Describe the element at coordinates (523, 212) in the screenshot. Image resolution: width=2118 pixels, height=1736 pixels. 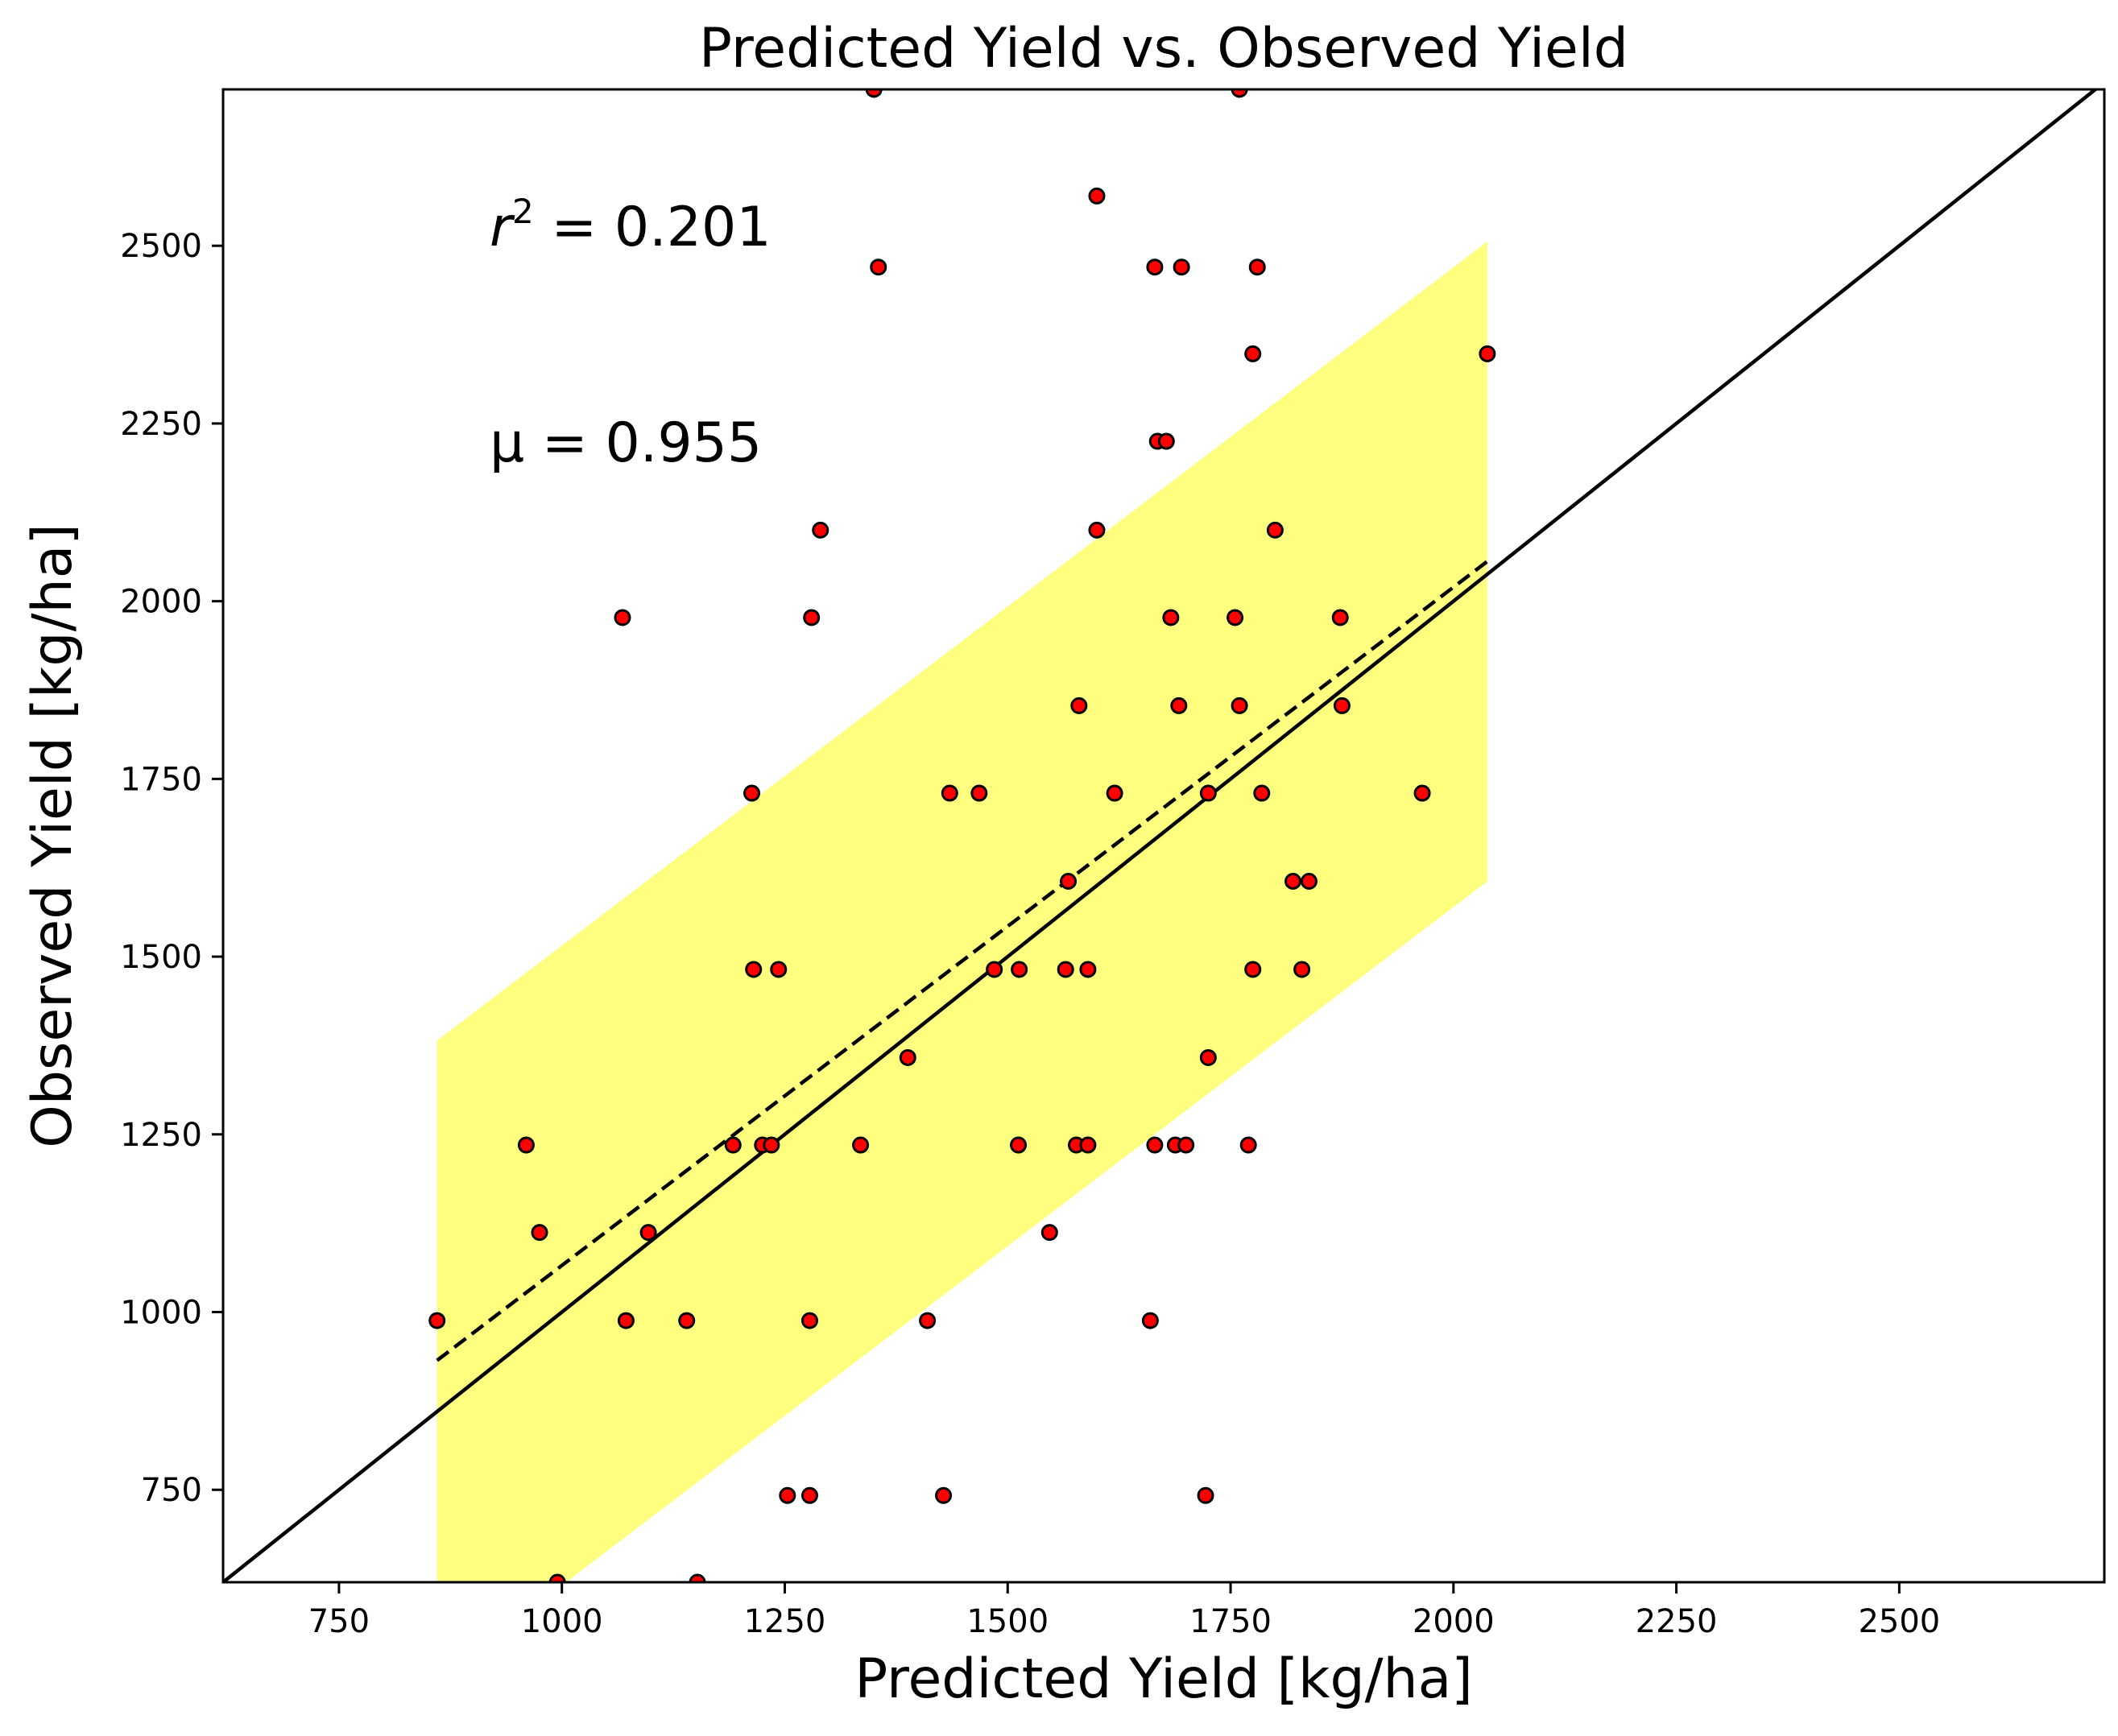
I see `r-squared-exponent: 2` at that location.